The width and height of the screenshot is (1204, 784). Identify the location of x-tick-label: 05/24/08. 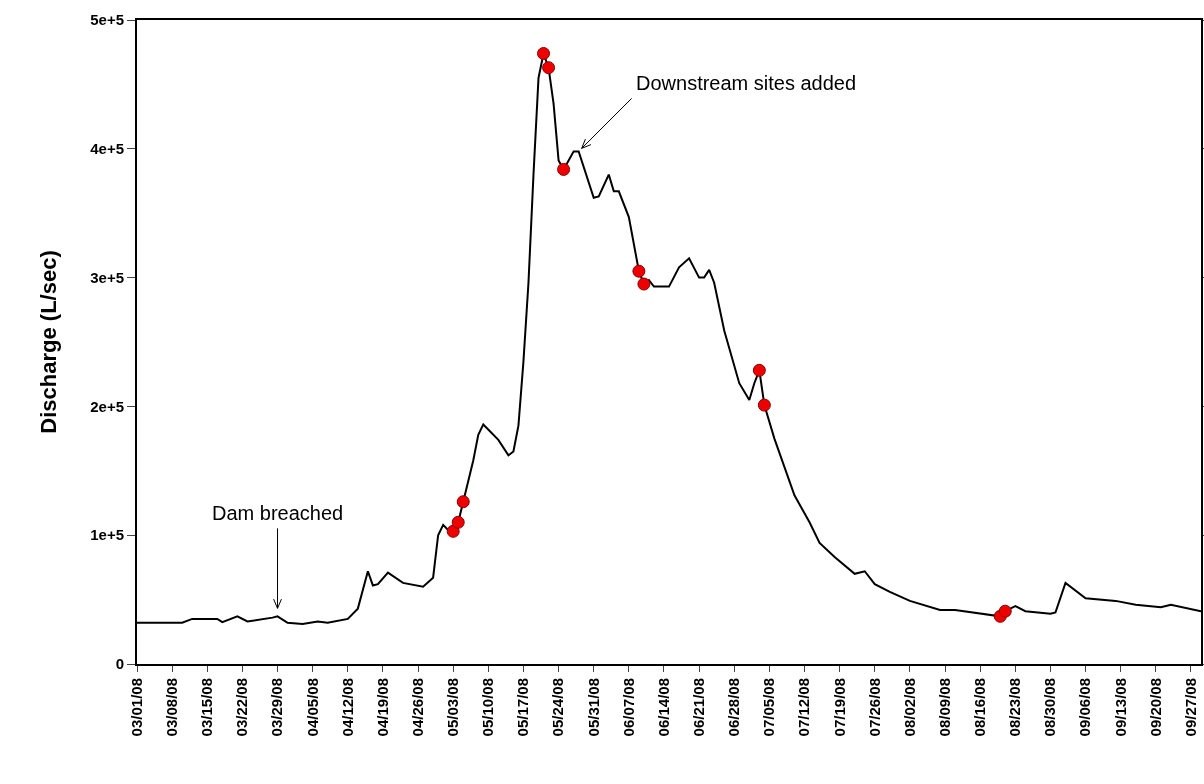
(558, 707).